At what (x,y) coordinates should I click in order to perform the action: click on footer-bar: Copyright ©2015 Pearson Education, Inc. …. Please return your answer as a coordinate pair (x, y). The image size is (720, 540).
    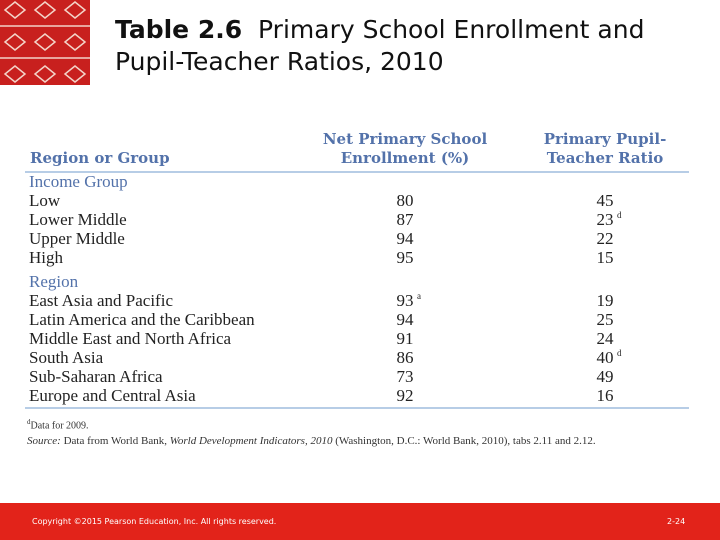
    Looking at the image, I should click on (360, 521).